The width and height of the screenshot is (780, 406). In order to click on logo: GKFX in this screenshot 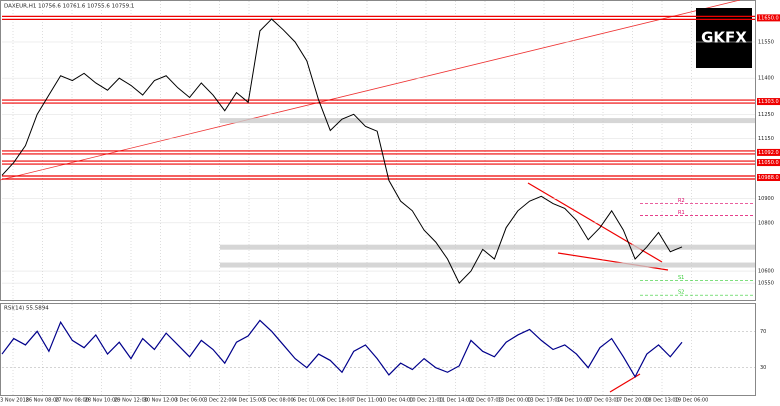, I will do `click(724, 38)`.